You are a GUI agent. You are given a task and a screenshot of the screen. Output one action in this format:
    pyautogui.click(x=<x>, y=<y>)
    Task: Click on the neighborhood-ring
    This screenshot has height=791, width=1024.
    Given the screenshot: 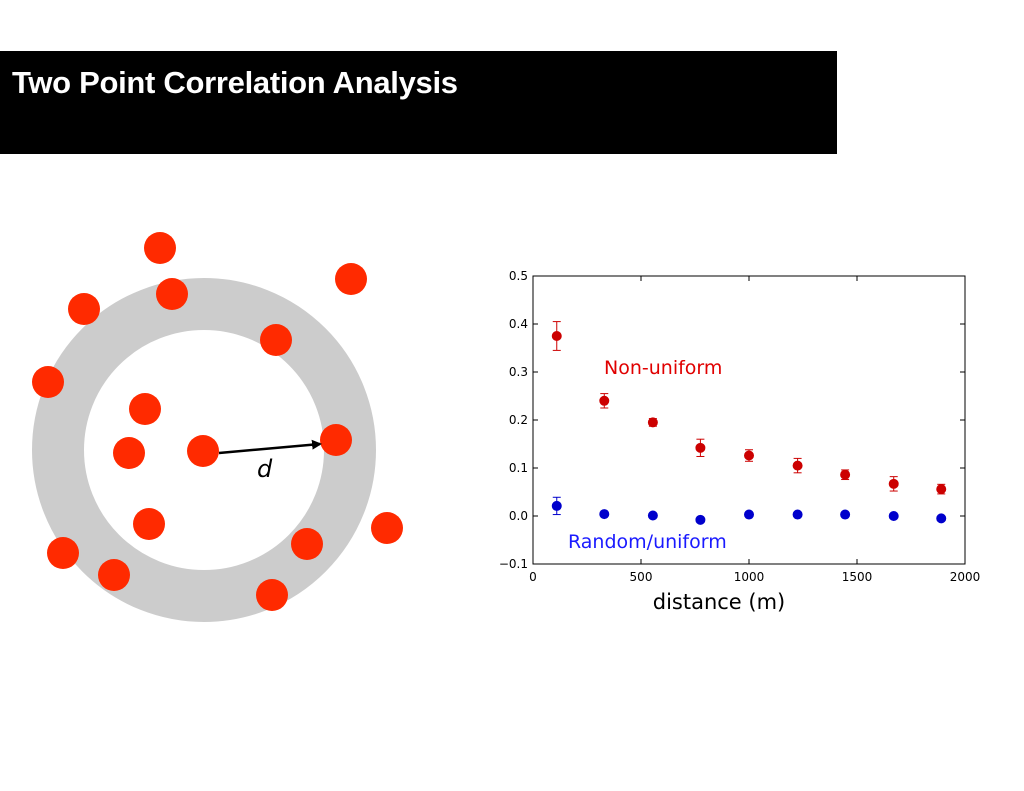 What is the action you would take?
    pyautogui.click(x=204, y=450)
    